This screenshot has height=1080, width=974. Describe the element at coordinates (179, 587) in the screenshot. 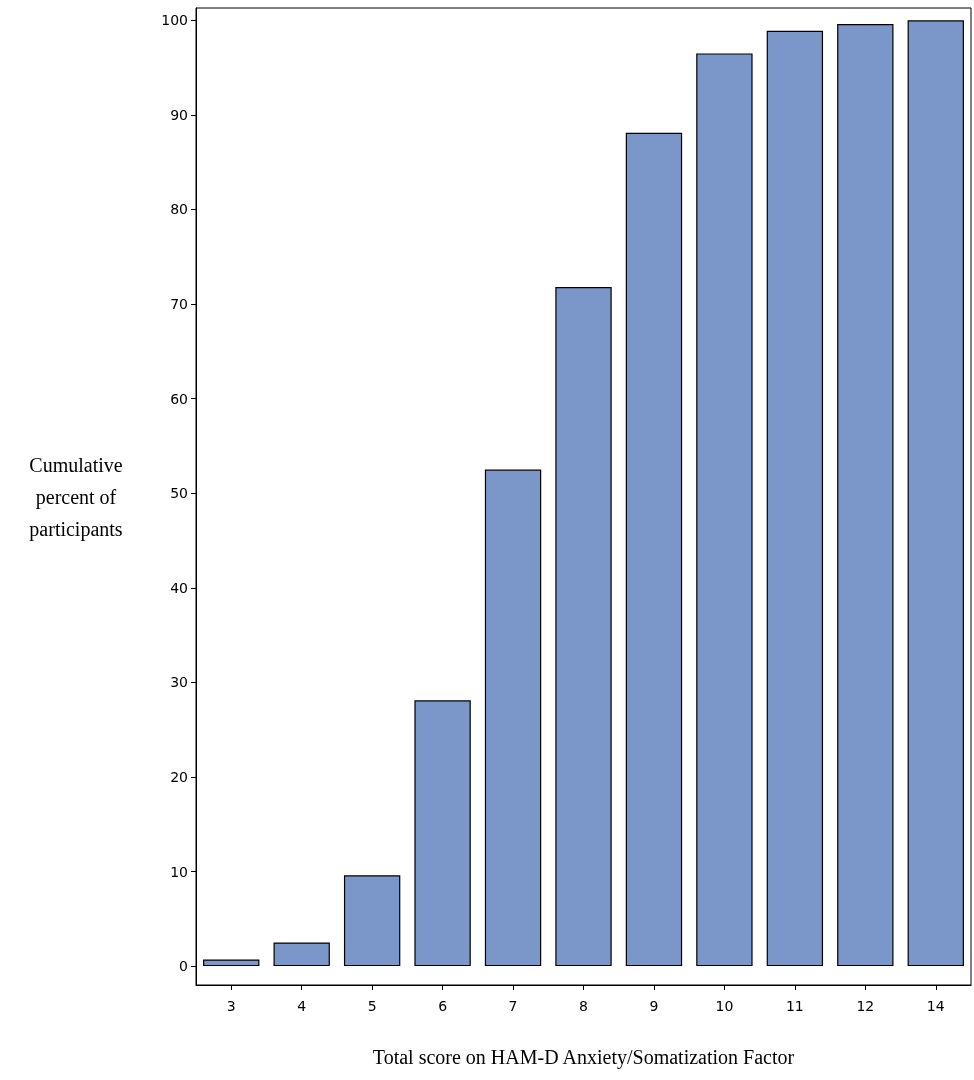

I see `y-tick-label: 40` at that location.